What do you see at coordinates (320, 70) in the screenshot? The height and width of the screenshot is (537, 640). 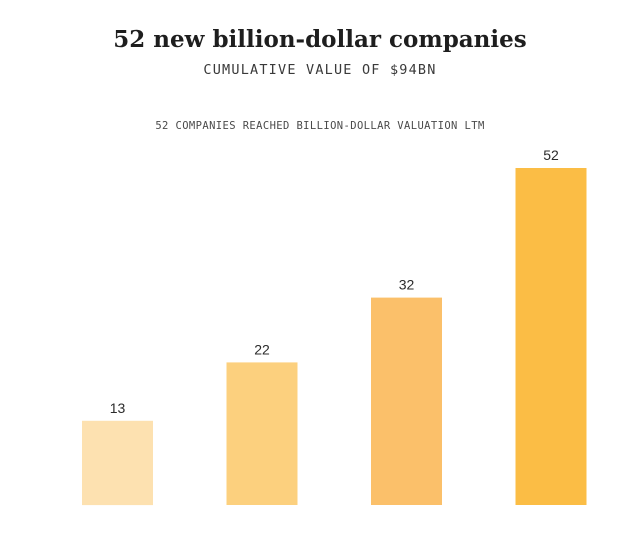 I see `chart-subtitle: CUMULATIVE VALUE OF $94BN` at bounding box center [320, 70].